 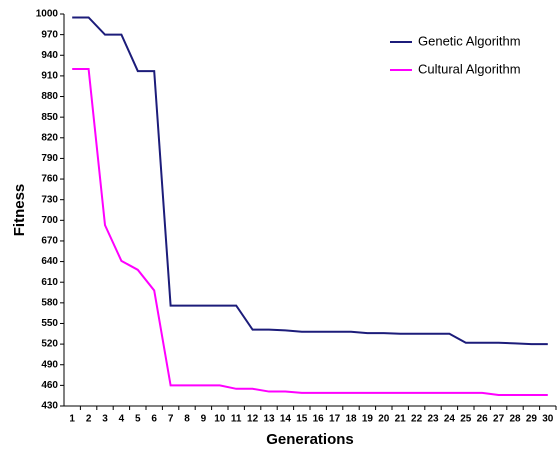 What do you see at coordinates (49, 241) in the screenshot?
I see `y-tick-label: 670` at bounding box center [49, 241].